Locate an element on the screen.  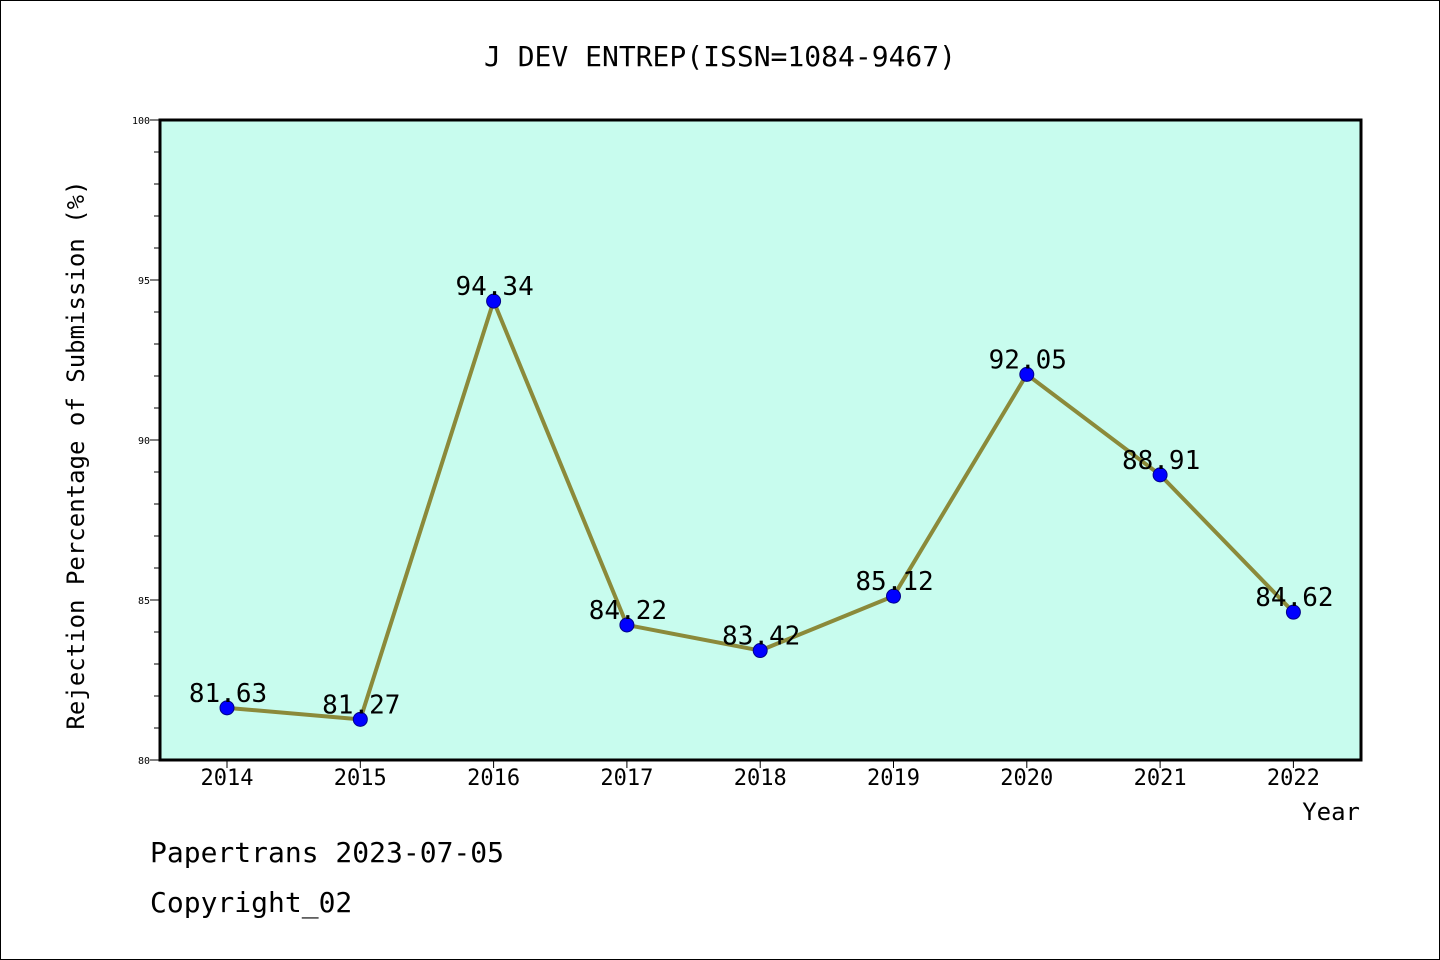
y-tick-label: 95 is located at coordinates (144, 281).